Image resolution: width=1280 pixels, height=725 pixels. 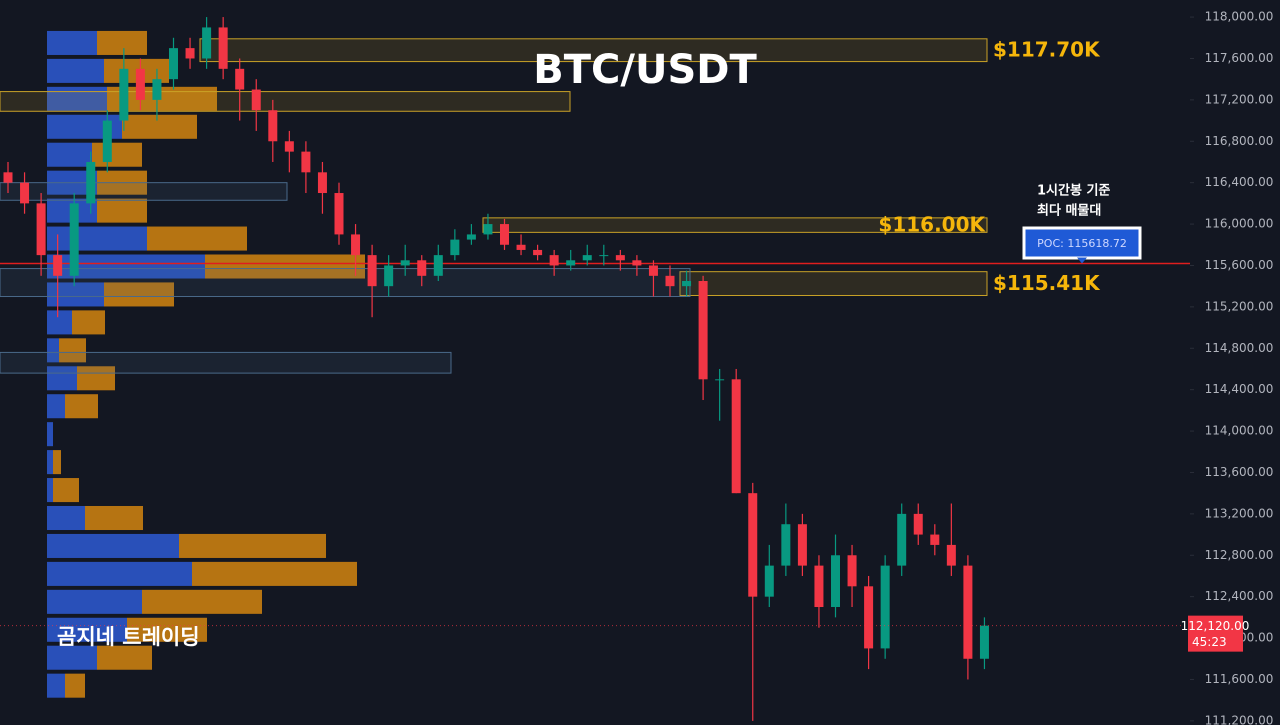 What do you see at coordinates (1082, 243) in the screenshot?
I see `poc-label: POC: 115618.72` at bounding box center [1082, 243].